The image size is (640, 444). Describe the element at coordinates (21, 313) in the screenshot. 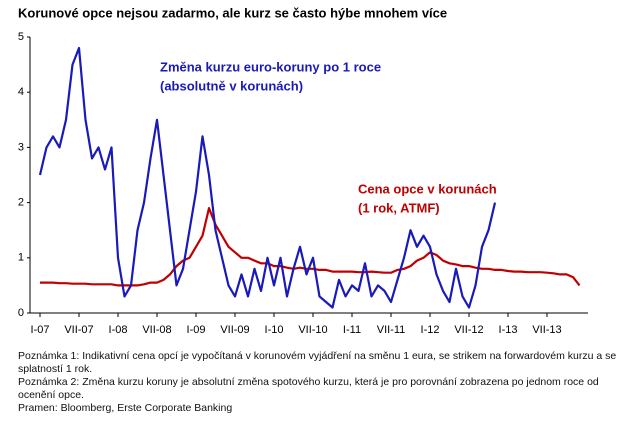

I see `y-tick-label: 0` at that location.